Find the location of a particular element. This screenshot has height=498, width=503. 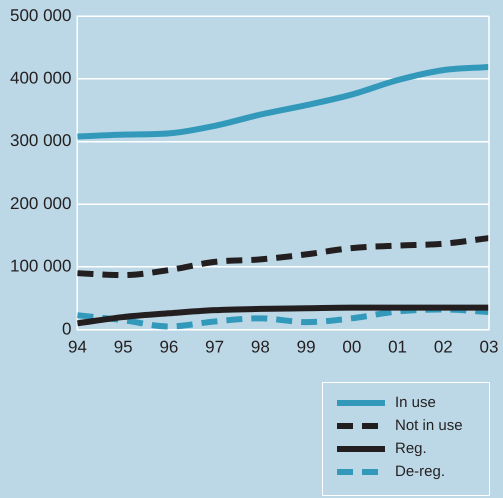

x-tick-label: 98 is located at coordinates (260, 346).